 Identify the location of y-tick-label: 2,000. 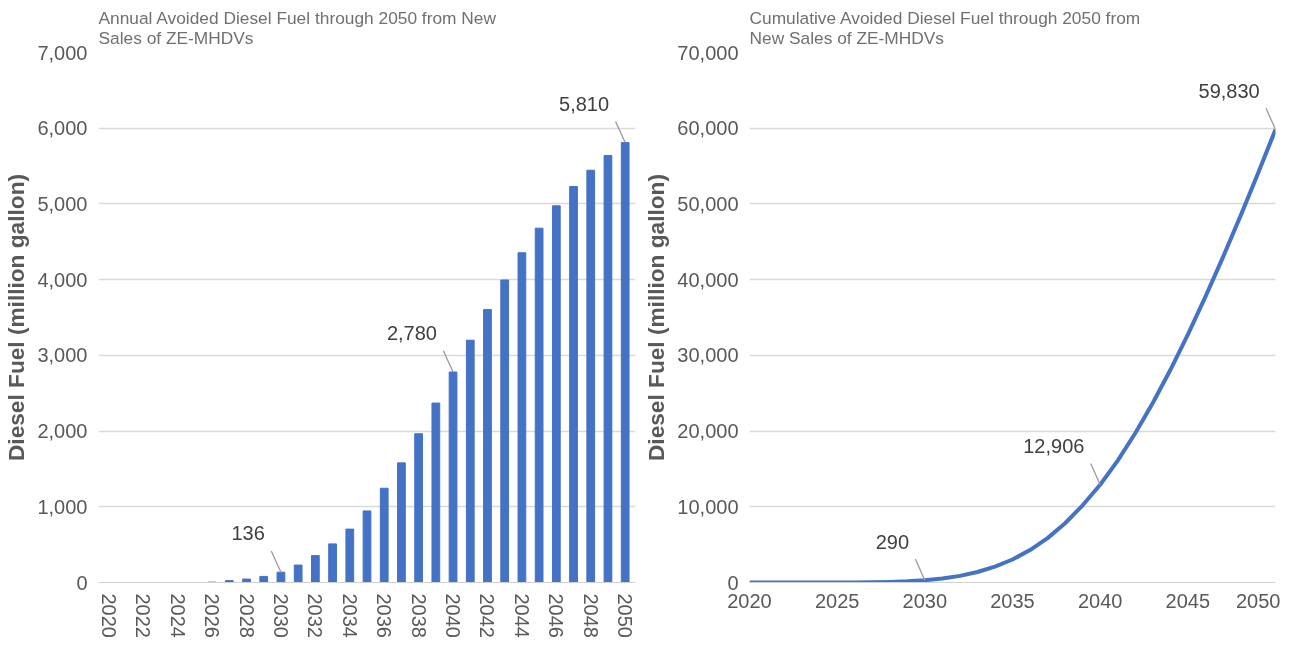
(62, 431).